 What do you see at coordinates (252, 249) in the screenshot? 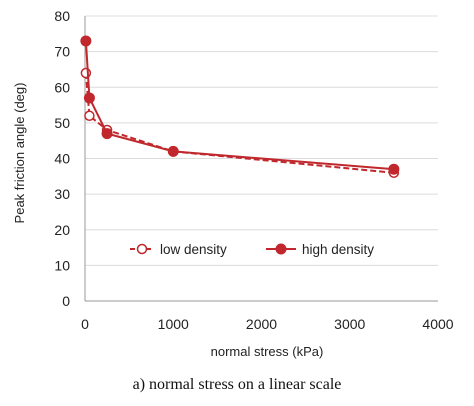
I see `legend: low density high density` at bounding box center [252, 249].